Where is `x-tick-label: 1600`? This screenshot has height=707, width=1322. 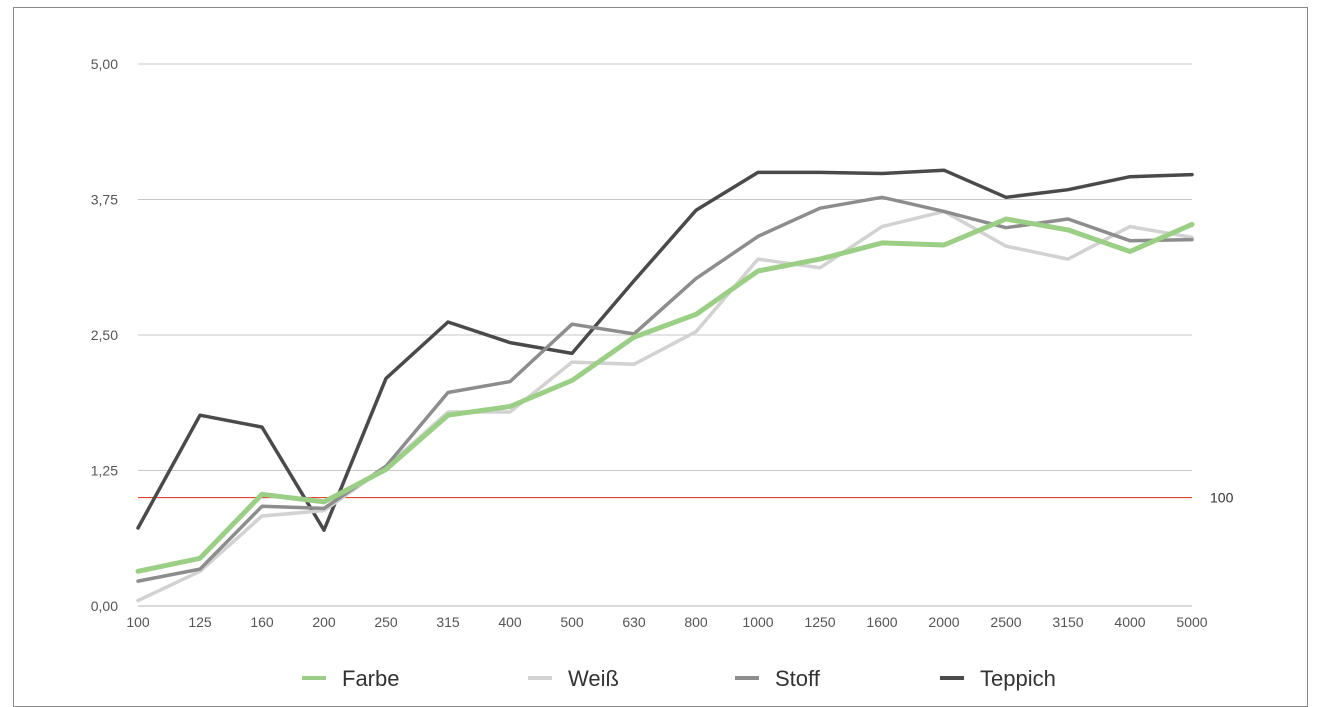
x-tick-label: 1600 is located at coordinates (881, 622).